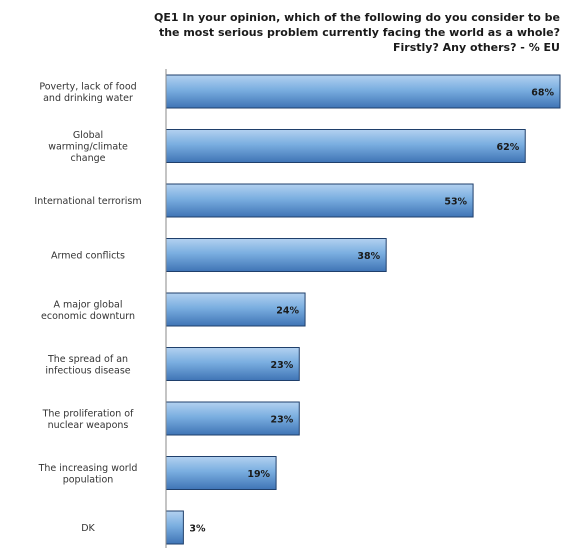 This screenshot has width=564, height=548. What do you see at coordinates (507, 147) in the screenshot?
I see `value-label: 62%` at bounding box center [507, 147].